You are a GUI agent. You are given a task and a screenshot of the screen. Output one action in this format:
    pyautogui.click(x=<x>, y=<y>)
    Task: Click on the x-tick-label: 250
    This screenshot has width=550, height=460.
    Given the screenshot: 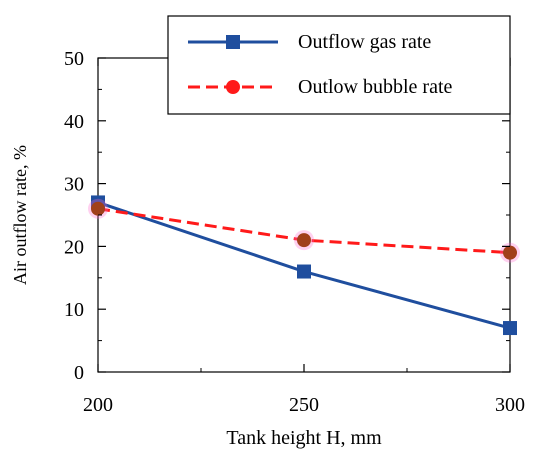 What is the action you would take?
    pyautogui.click(x=304, y=405)
    